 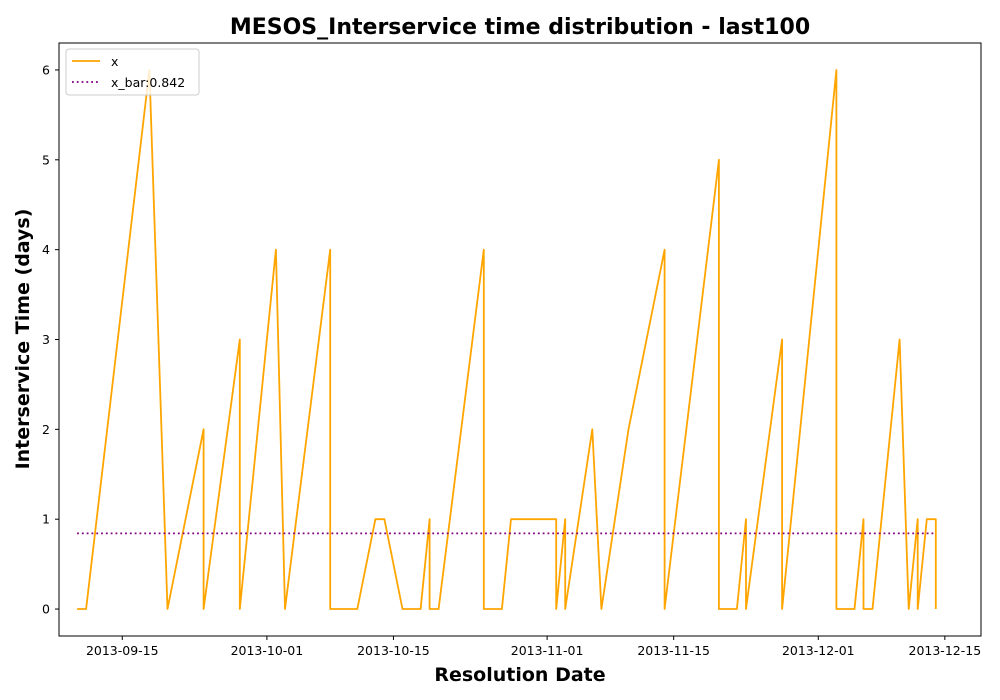 What do you see at coordinates (46, 69) in the screenshot?
I see `y-tick-label: 6` at bounding box center [46, 69].